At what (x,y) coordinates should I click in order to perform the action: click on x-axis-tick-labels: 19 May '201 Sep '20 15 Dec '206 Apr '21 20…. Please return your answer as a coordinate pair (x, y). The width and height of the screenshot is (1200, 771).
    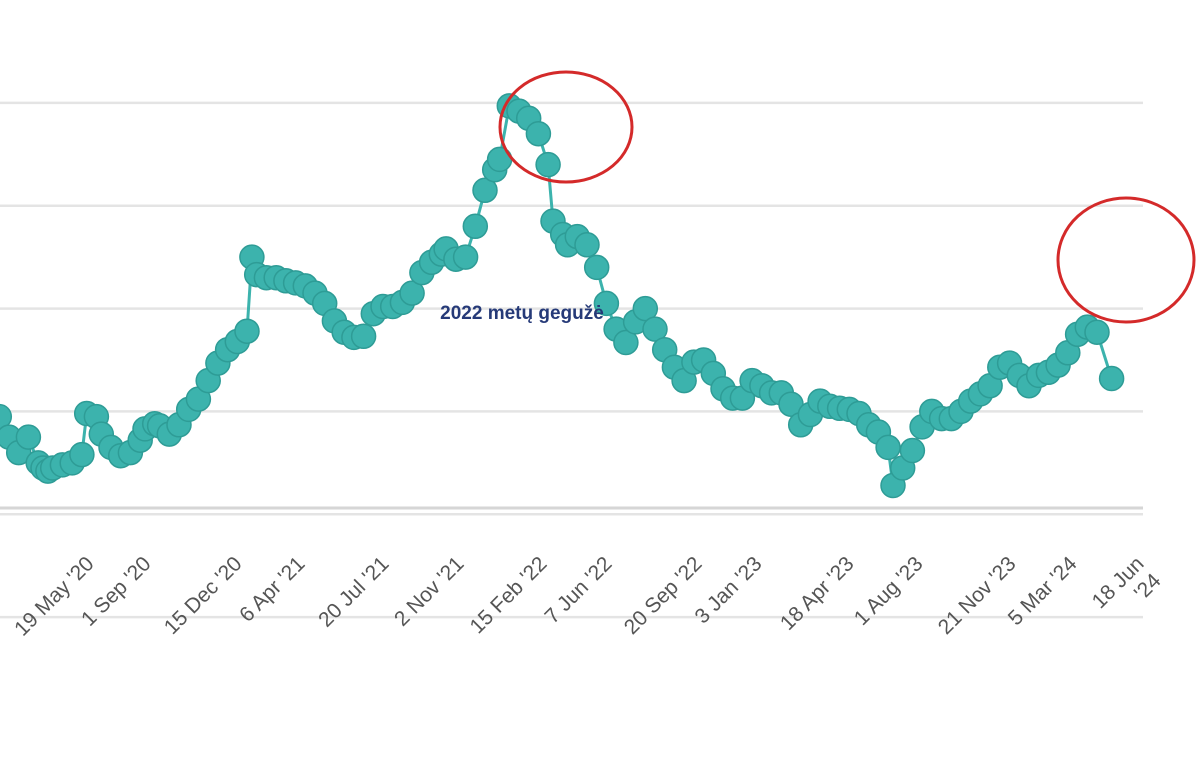
    Looking at the image, I should click on (588, 596).